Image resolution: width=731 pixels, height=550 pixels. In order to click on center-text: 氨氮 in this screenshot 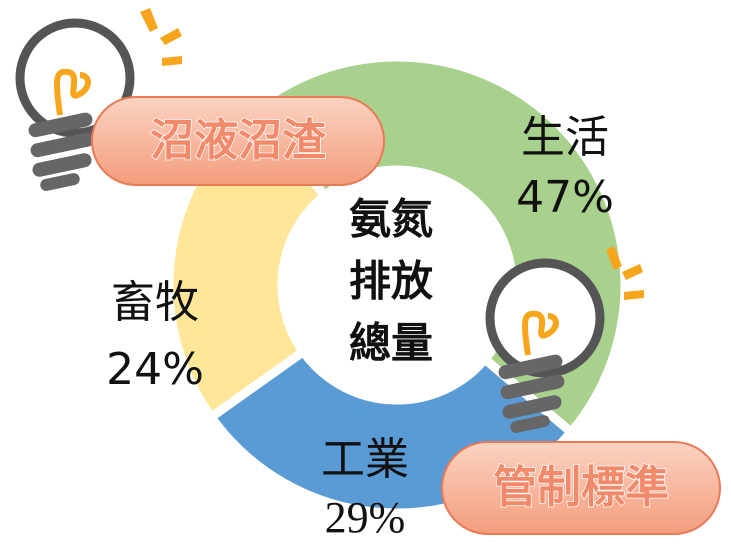, I will do `click(391, 219)`.